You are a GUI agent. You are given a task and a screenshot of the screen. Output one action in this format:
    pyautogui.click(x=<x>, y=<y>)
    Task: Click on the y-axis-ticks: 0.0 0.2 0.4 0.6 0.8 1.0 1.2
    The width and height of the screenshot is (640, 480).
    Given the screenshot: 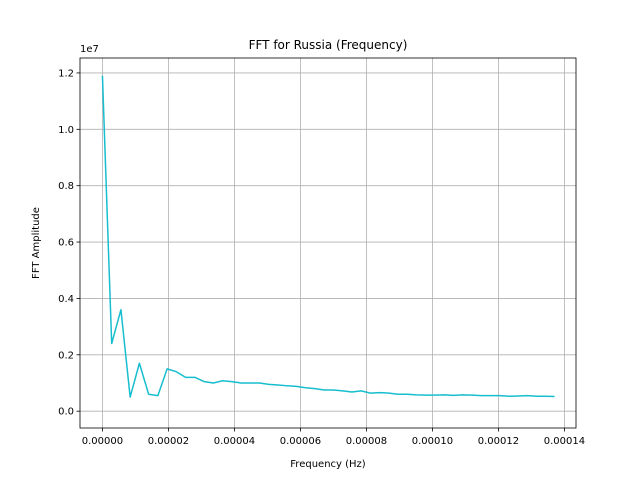 What is the action you would take?
    pyautogui.click(x=69, y=243)
    